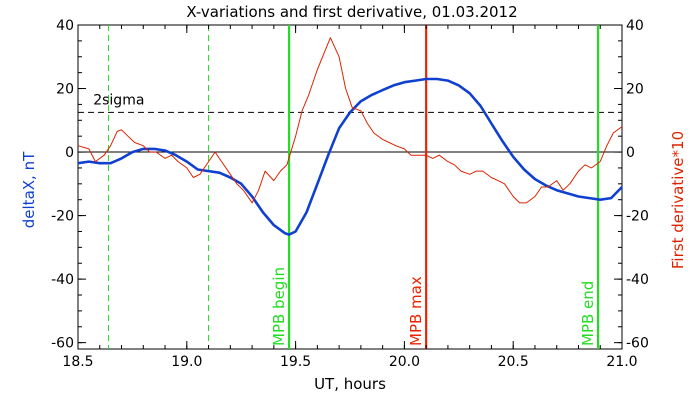 This screenshot has height=400, width=700. Describe the element at coordinates (635, 26) in the screenshot. I see `y-tick-label-right: 40` at that location.